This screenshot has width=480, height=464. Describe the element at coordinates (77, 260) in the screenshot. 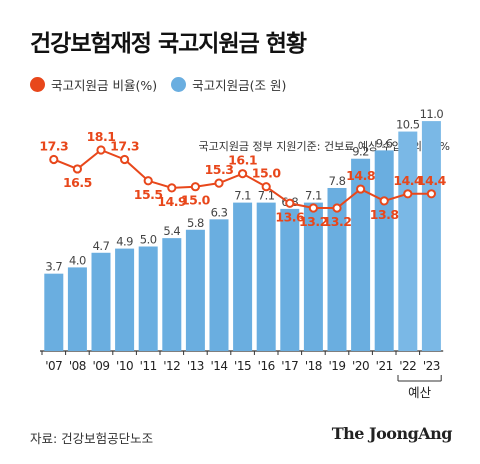

I see `bar-value-label-1: 4.0` at that location.